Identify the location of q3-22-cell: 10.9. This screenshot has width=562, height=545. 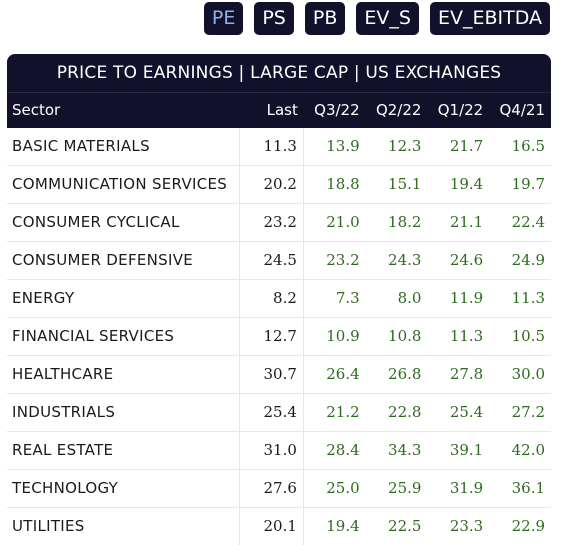
(343, 336).